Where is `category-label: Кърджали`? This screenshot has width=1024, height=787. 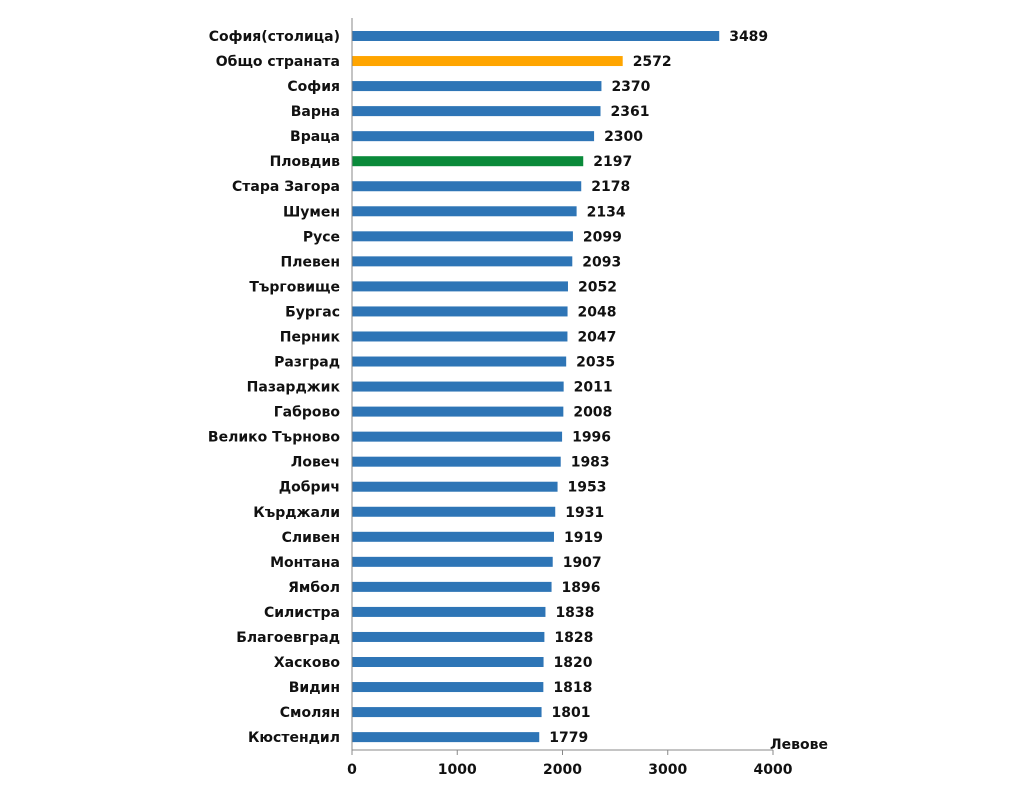 category-label: Кърджали is located at coordinates (296, 513).